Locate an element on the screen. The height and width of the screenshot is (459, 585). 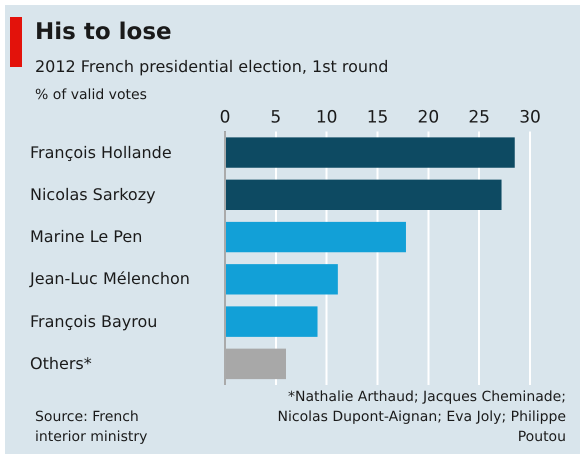
text: *Nathalie Arthaud; Jacques Cheminade; Nicolas Dupont-Aignan; Eva Joly; Philippe Poutou is located at coordinates (421, 417).